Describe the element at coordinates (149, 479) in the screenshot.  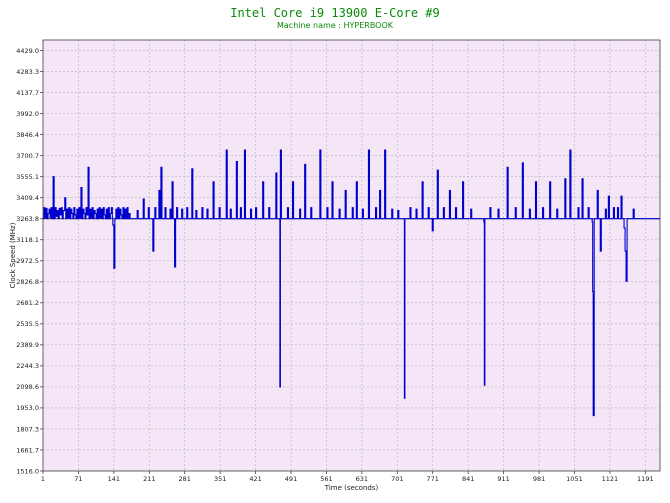
I see `x-tick-label: 211` at that location.